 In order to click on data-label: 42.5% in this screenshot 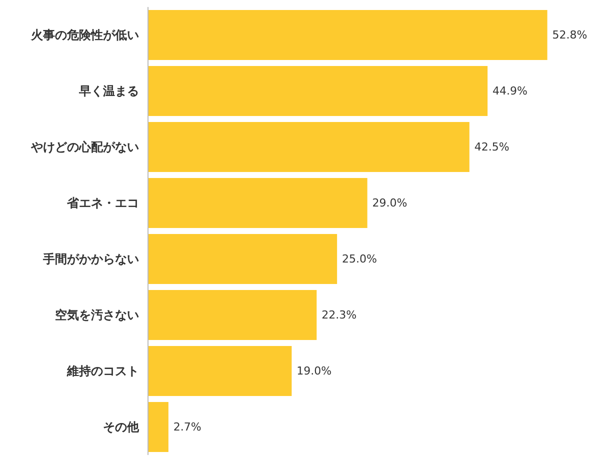, I will do `click(492, 147)`.